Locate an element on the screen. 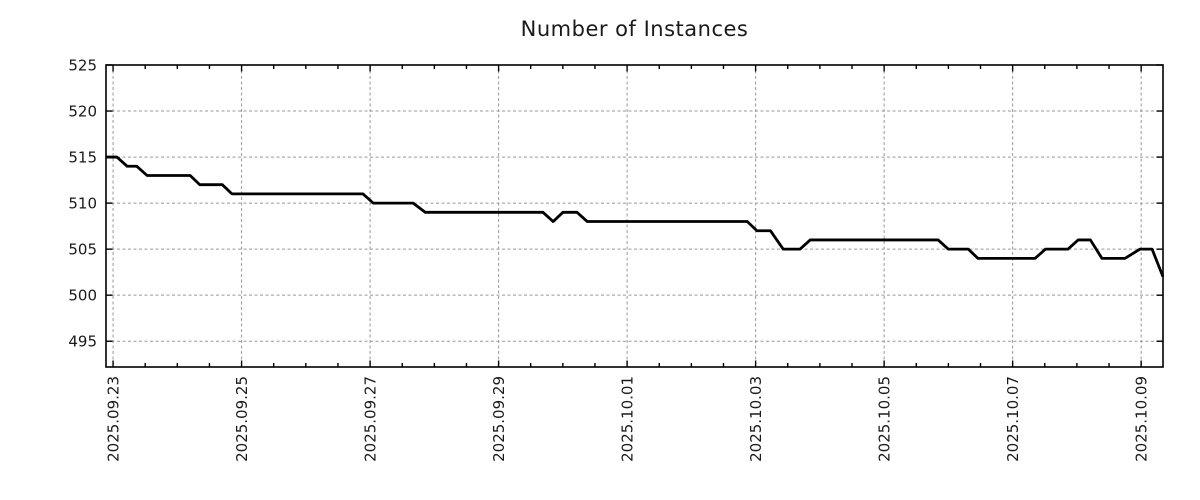  y-tick-label: 510 is located at coordinates (82, 203).